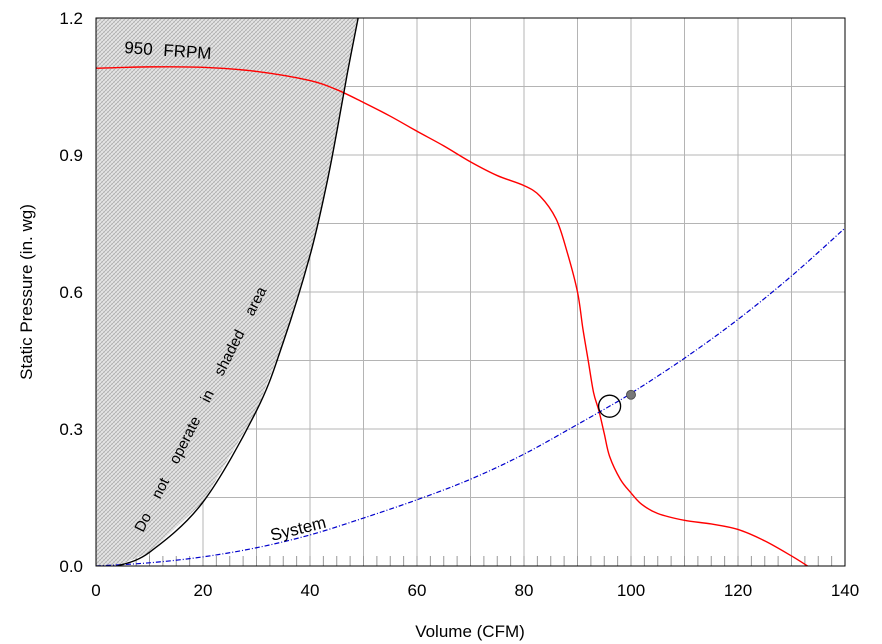 This screenshot has width=882, height=644. Describe the element at coordinates (738, 590) in the screenshot. I see `x-tick-label: 120` at that location.